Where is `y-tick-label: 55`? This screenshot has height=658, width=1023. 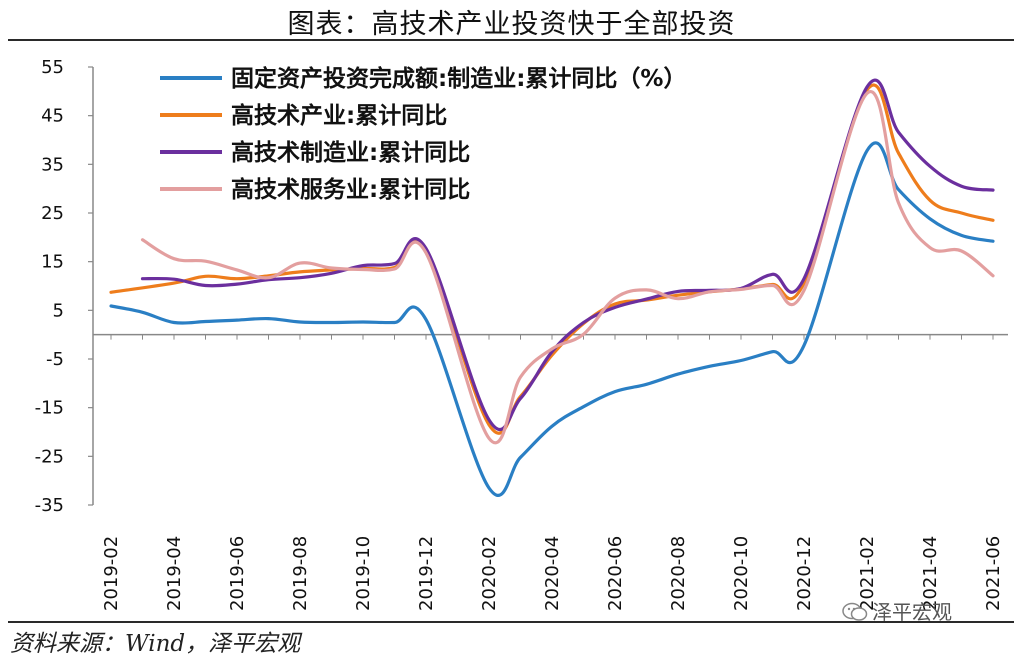
y-tick-label: 55 is located at coordinates (52, 67).